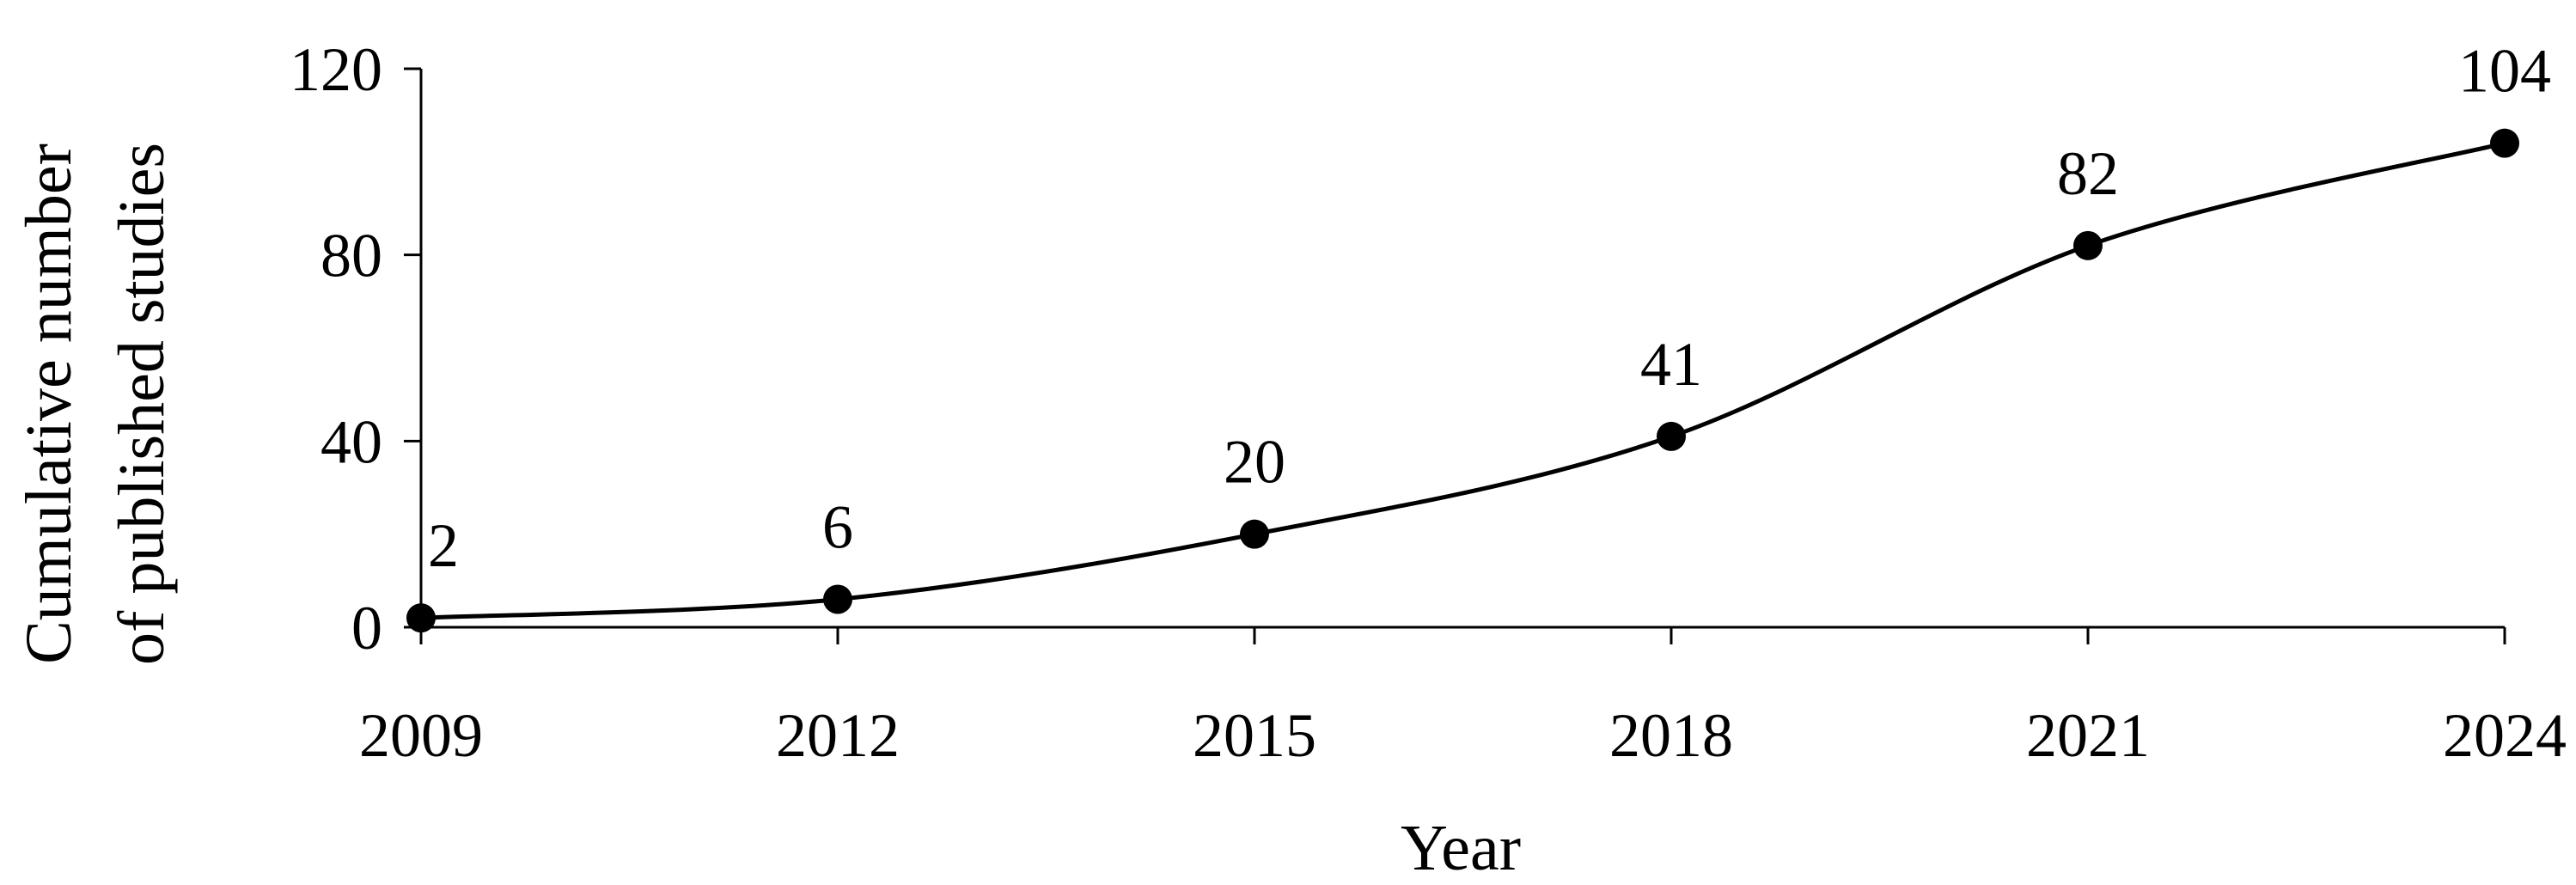 Image resolution: width=2576 pixels, height=885 pixels. Describe the element at coordinates (1463, 698) in the screenshot. I see `x-axis-ticks: 2009 2012 2015 2018 2021 2024` at that location.